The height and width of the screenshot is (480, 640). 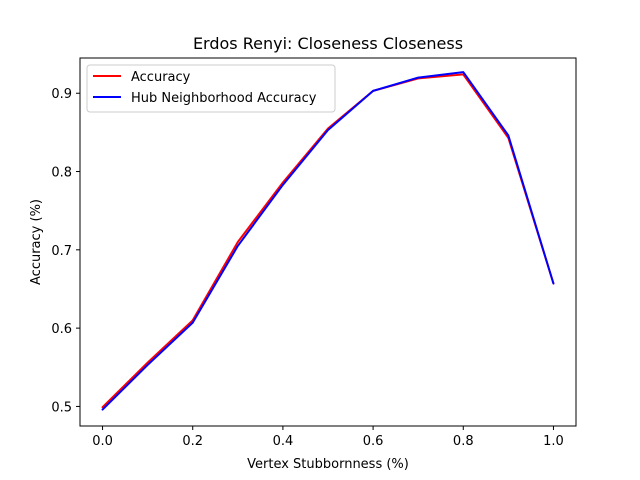 I want to click on x-tick-label: 0.6, so click(x=373, y=441).